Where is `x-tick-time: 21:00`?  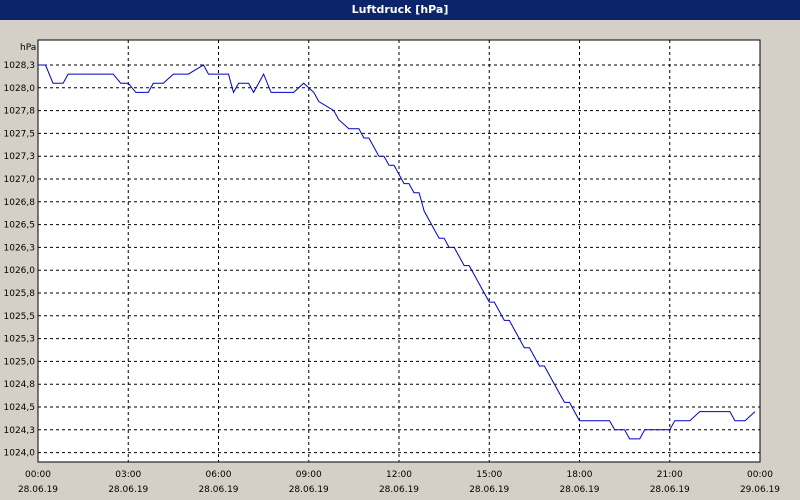
x-tick-time: 21:00 is located at coordinates (670, 475).